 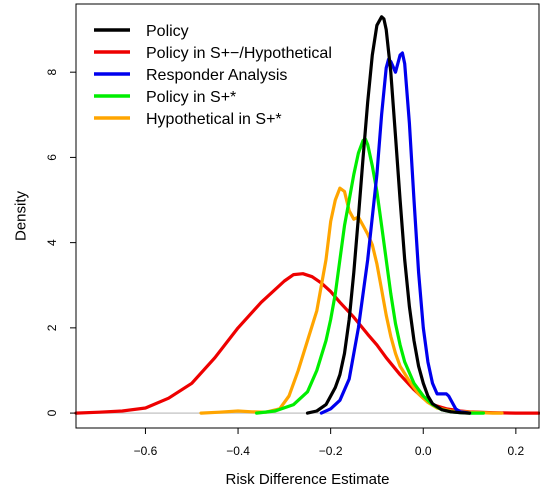 I want to click on y-axis: 0 2 4 6 8, so click(x=60, y=242).